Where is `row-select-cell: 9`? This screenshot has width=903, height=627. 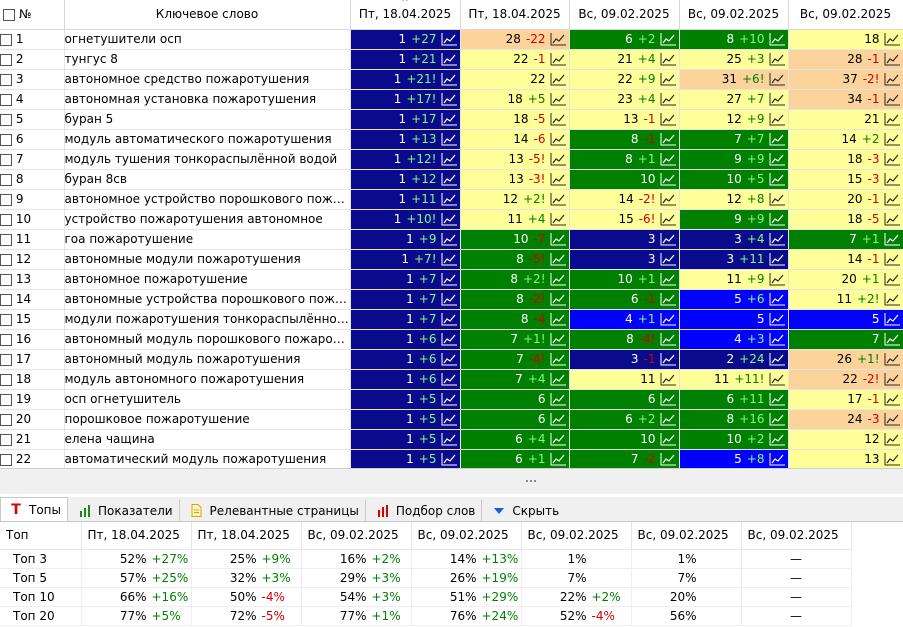 row-select-cell: 9 is located at coordinates (32, 199).